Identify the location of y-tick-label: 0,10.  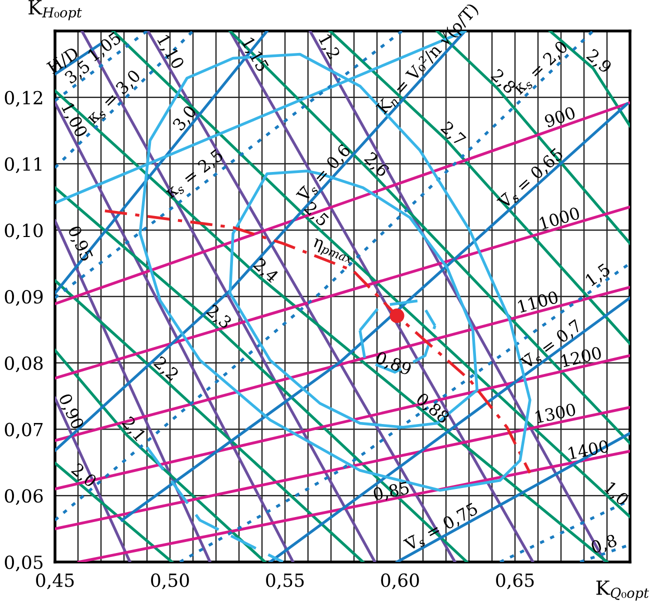
(23, 232).